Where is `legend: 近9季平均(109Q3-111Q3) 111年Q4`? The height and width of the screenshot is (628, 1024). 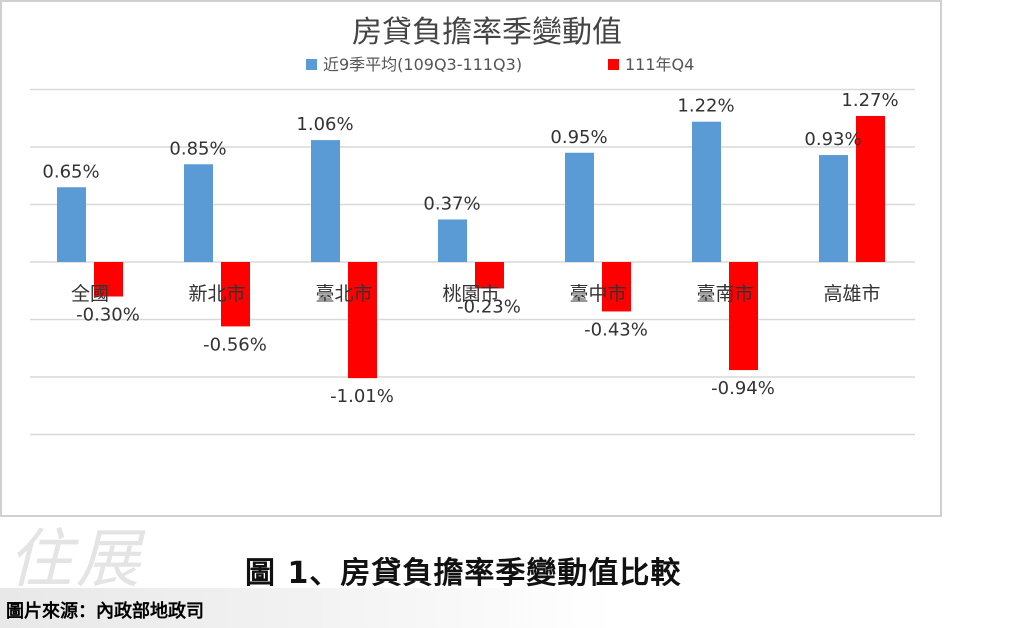
legend: 近9季平均(109Q3-111Q3) 111年Q4 is located at coordinates (500, 64).